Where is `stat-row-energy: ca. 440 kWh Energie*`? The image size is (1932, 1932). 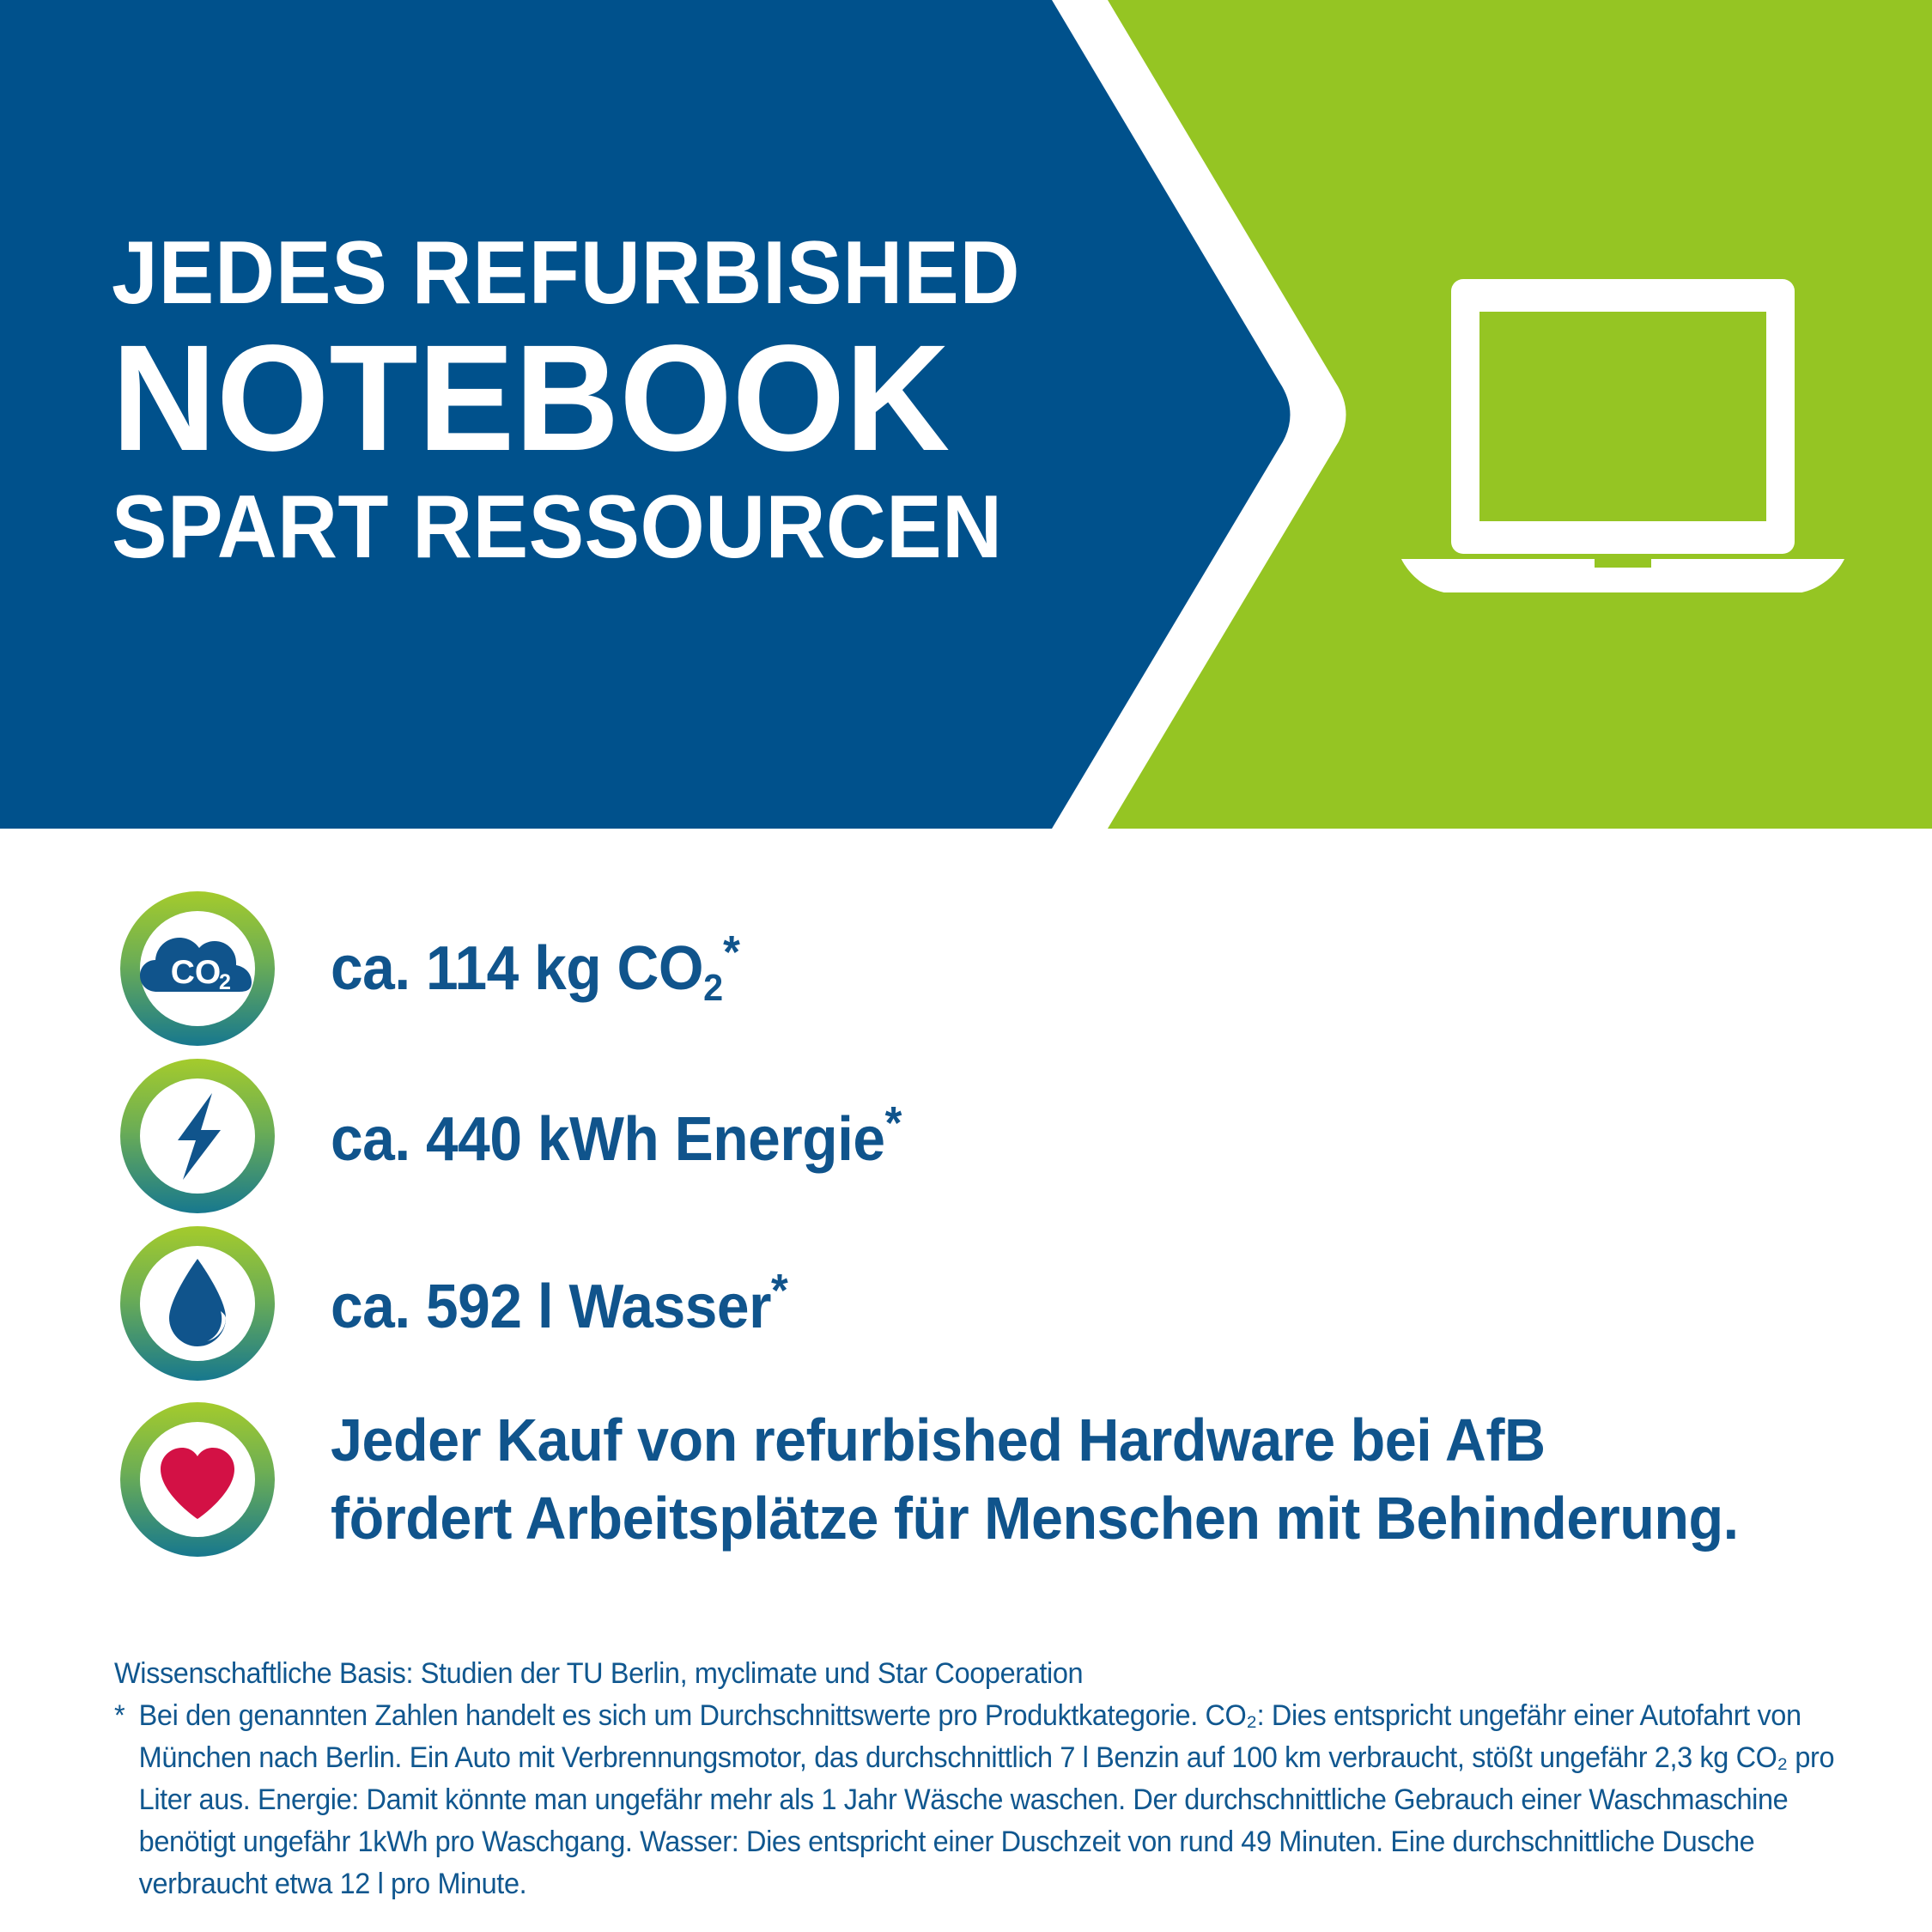 stat-row-energy: ca. 440 kWh Energie* is located at coordinates (966, 1135).